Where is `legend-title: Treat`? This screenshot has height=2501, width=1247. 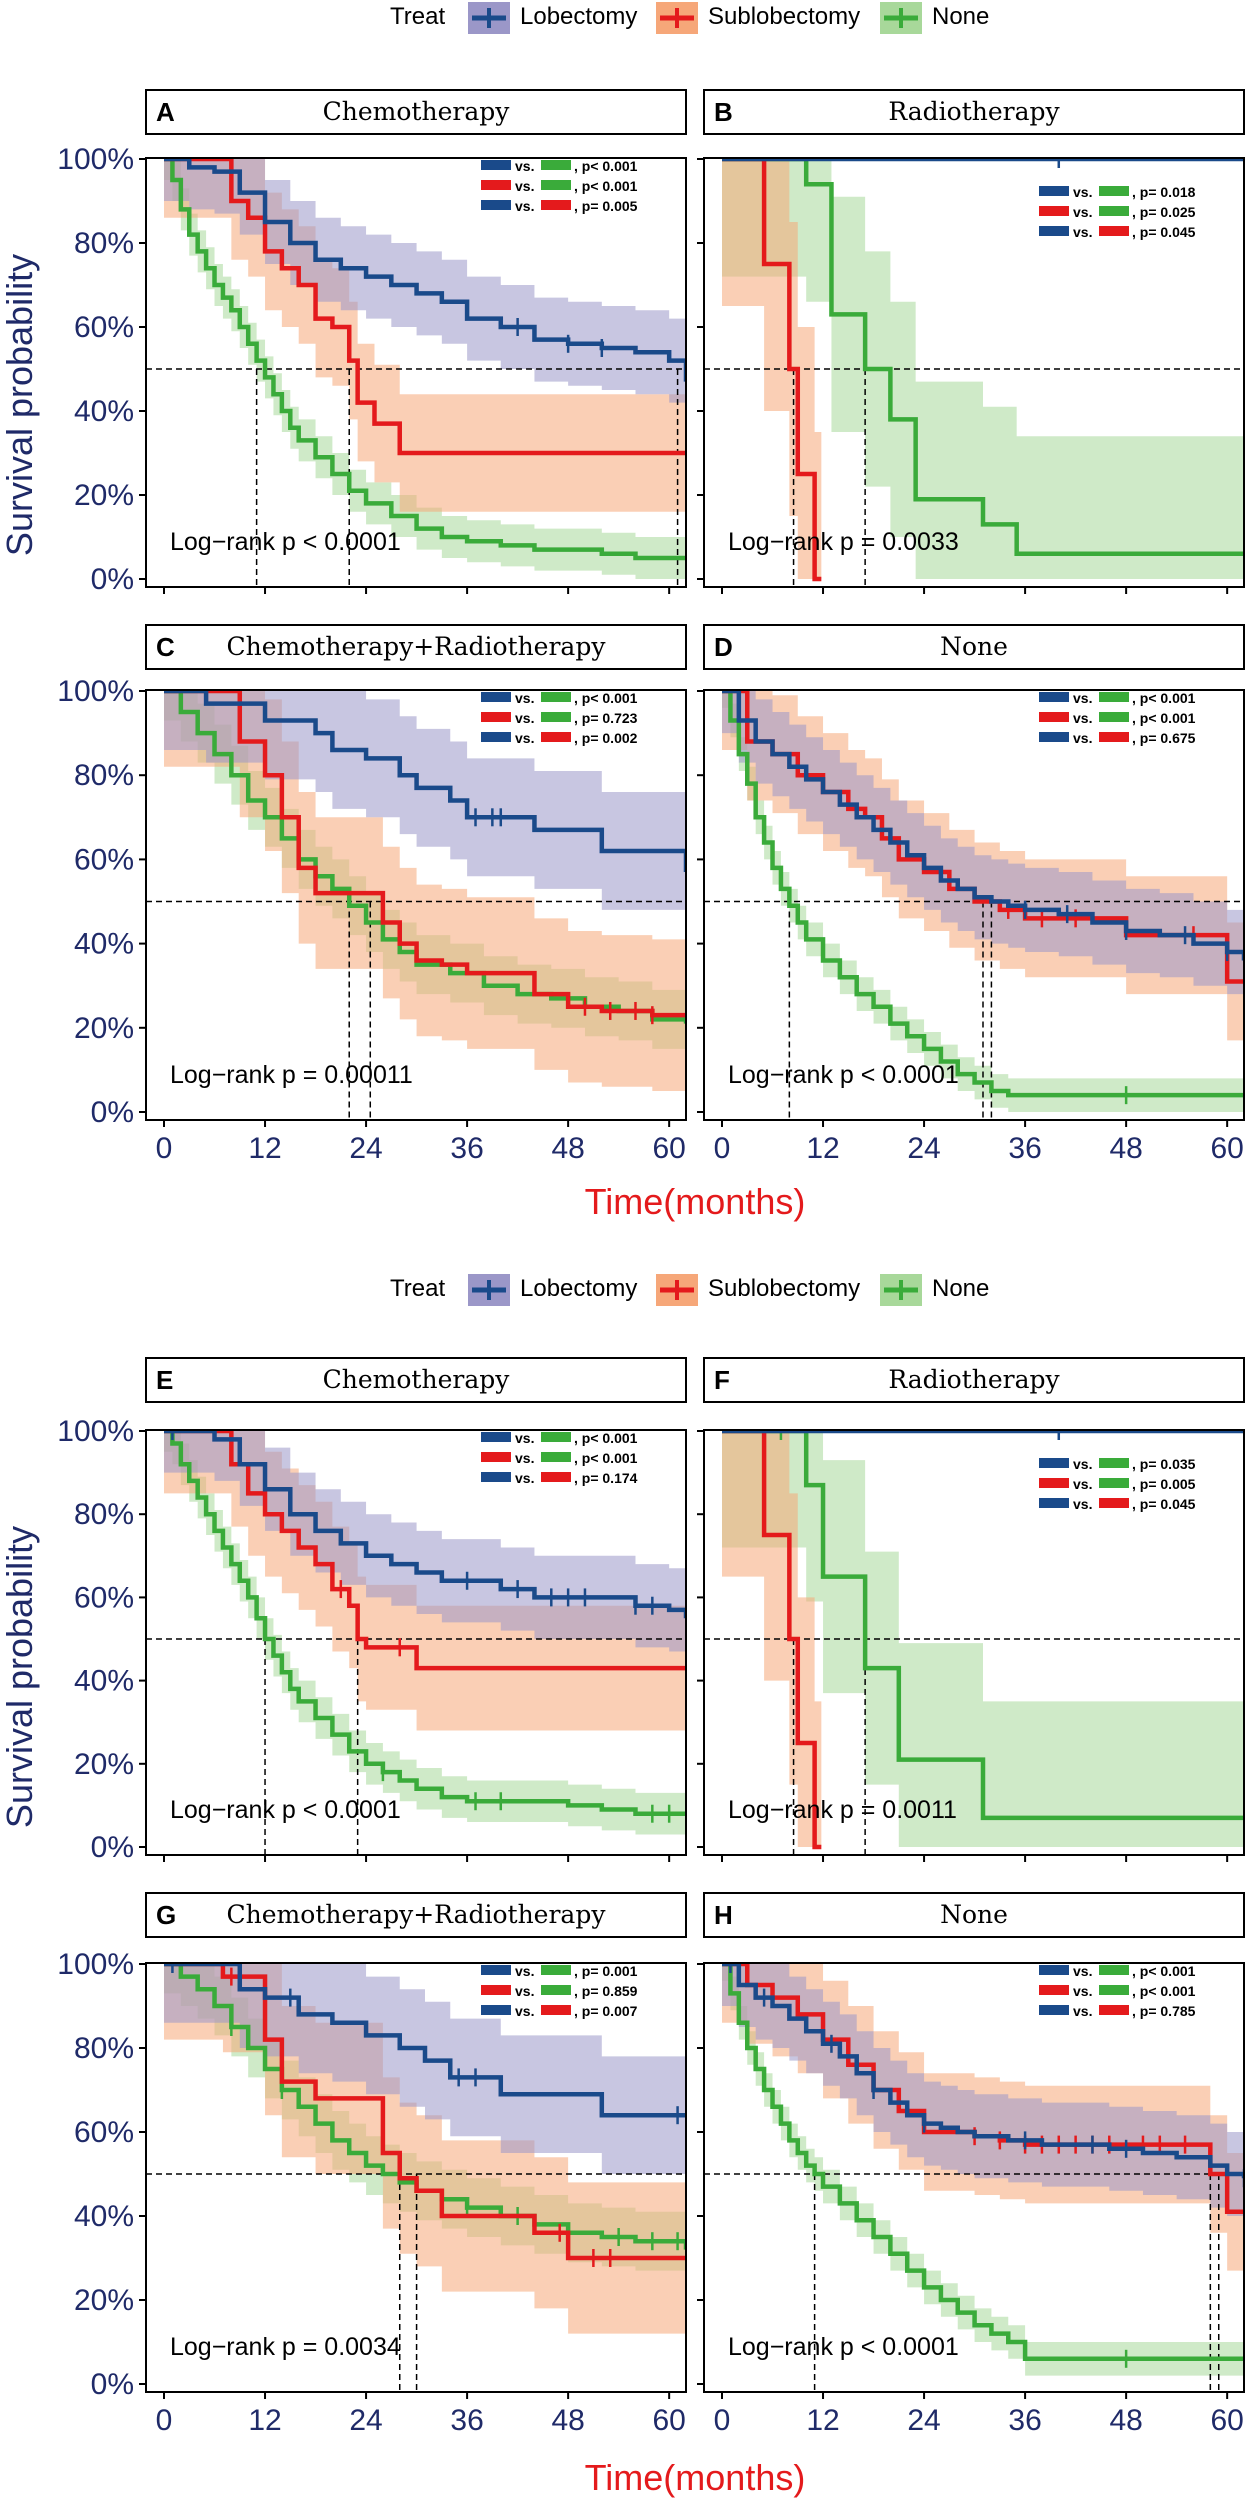
legend-title: Treat is located at coordinates (417, 1288).